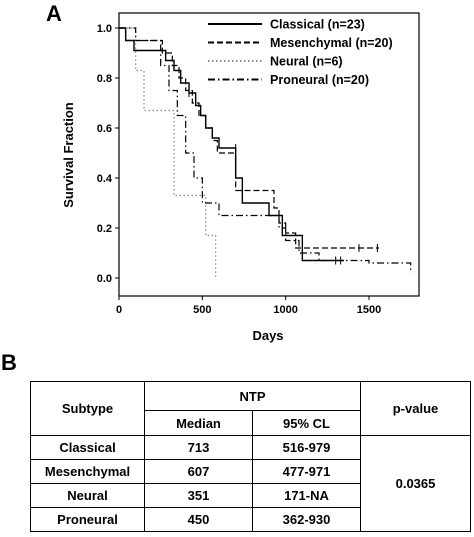  Describe the element at coordinates (252, 396) in the screenshot. I see `header-ntp: NTP` at that location.